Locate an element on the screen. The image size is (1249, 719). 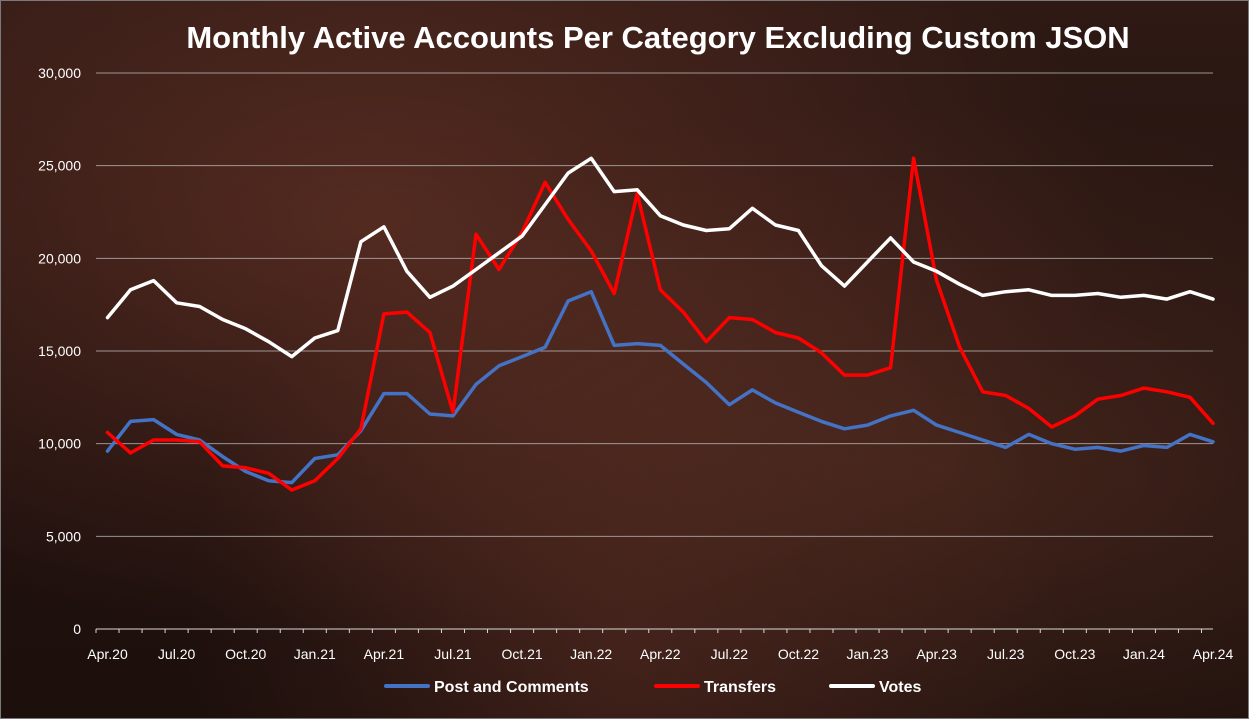
x-tick-label: Jul.21 is located at coordinates (453, 654).